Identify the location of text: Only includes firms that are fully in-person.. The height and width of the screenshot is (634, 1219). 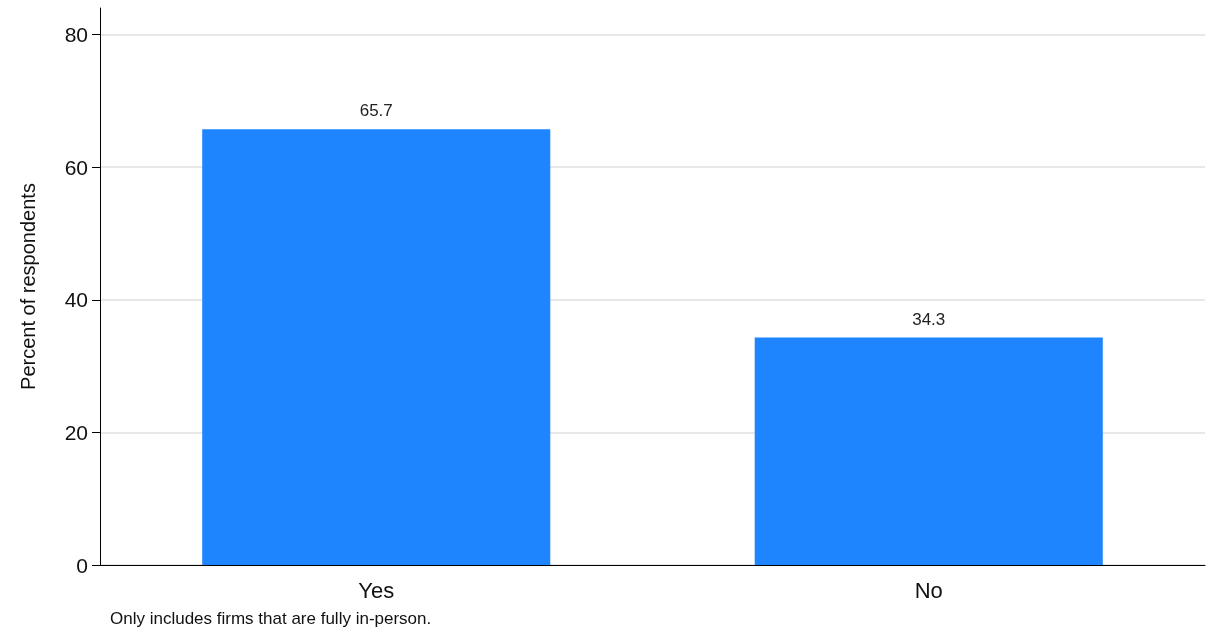
(271, 618).